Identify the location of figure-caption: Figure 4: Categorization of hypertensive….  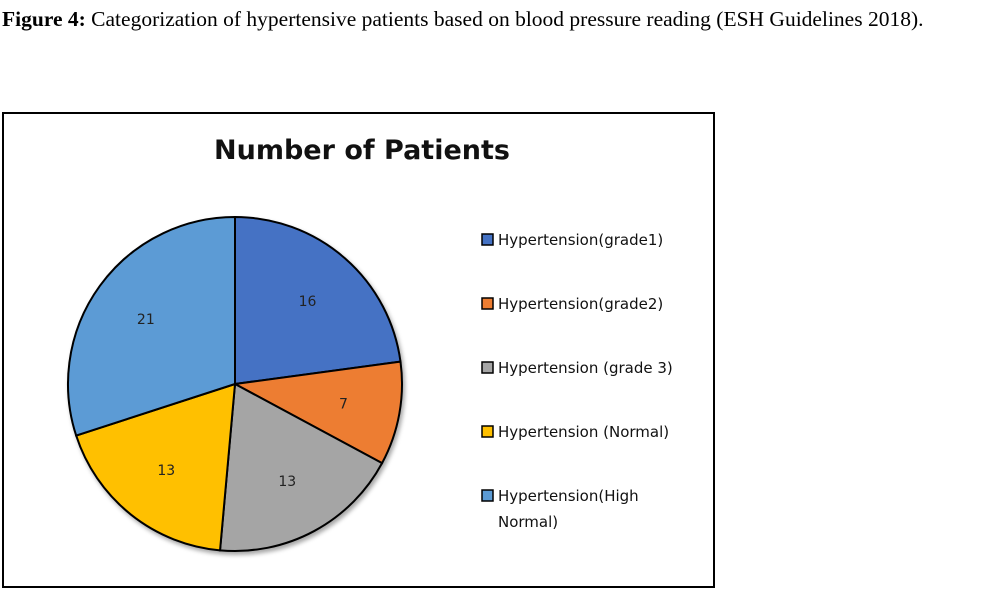
(489, 19).